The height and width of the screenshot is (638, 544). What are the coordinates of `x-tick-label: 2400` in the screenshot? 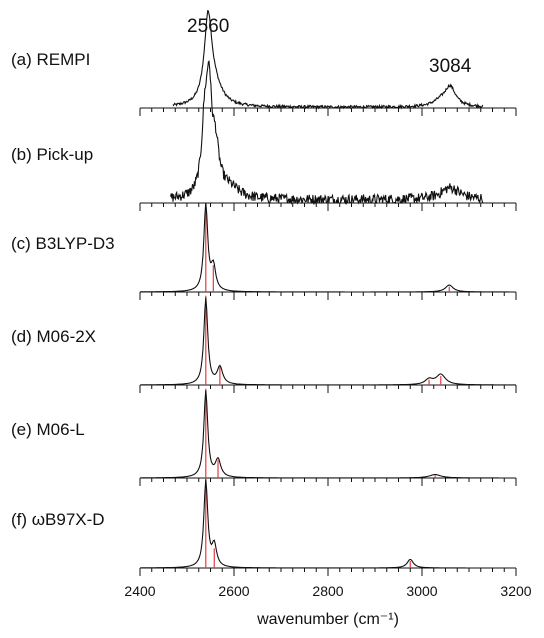 It's located at (139, 591).